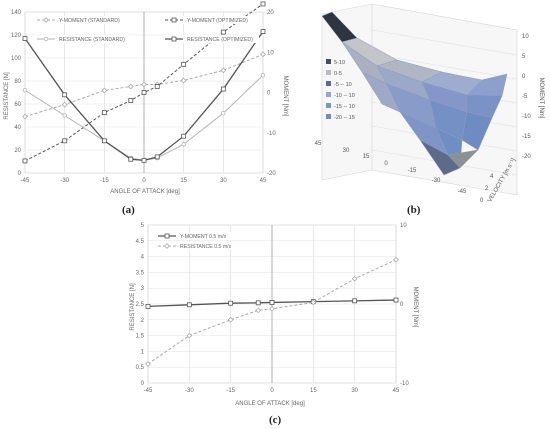 This screenshot has height=429, width=550. I want to click on angle-tick-label: -15, so click(412, 171).